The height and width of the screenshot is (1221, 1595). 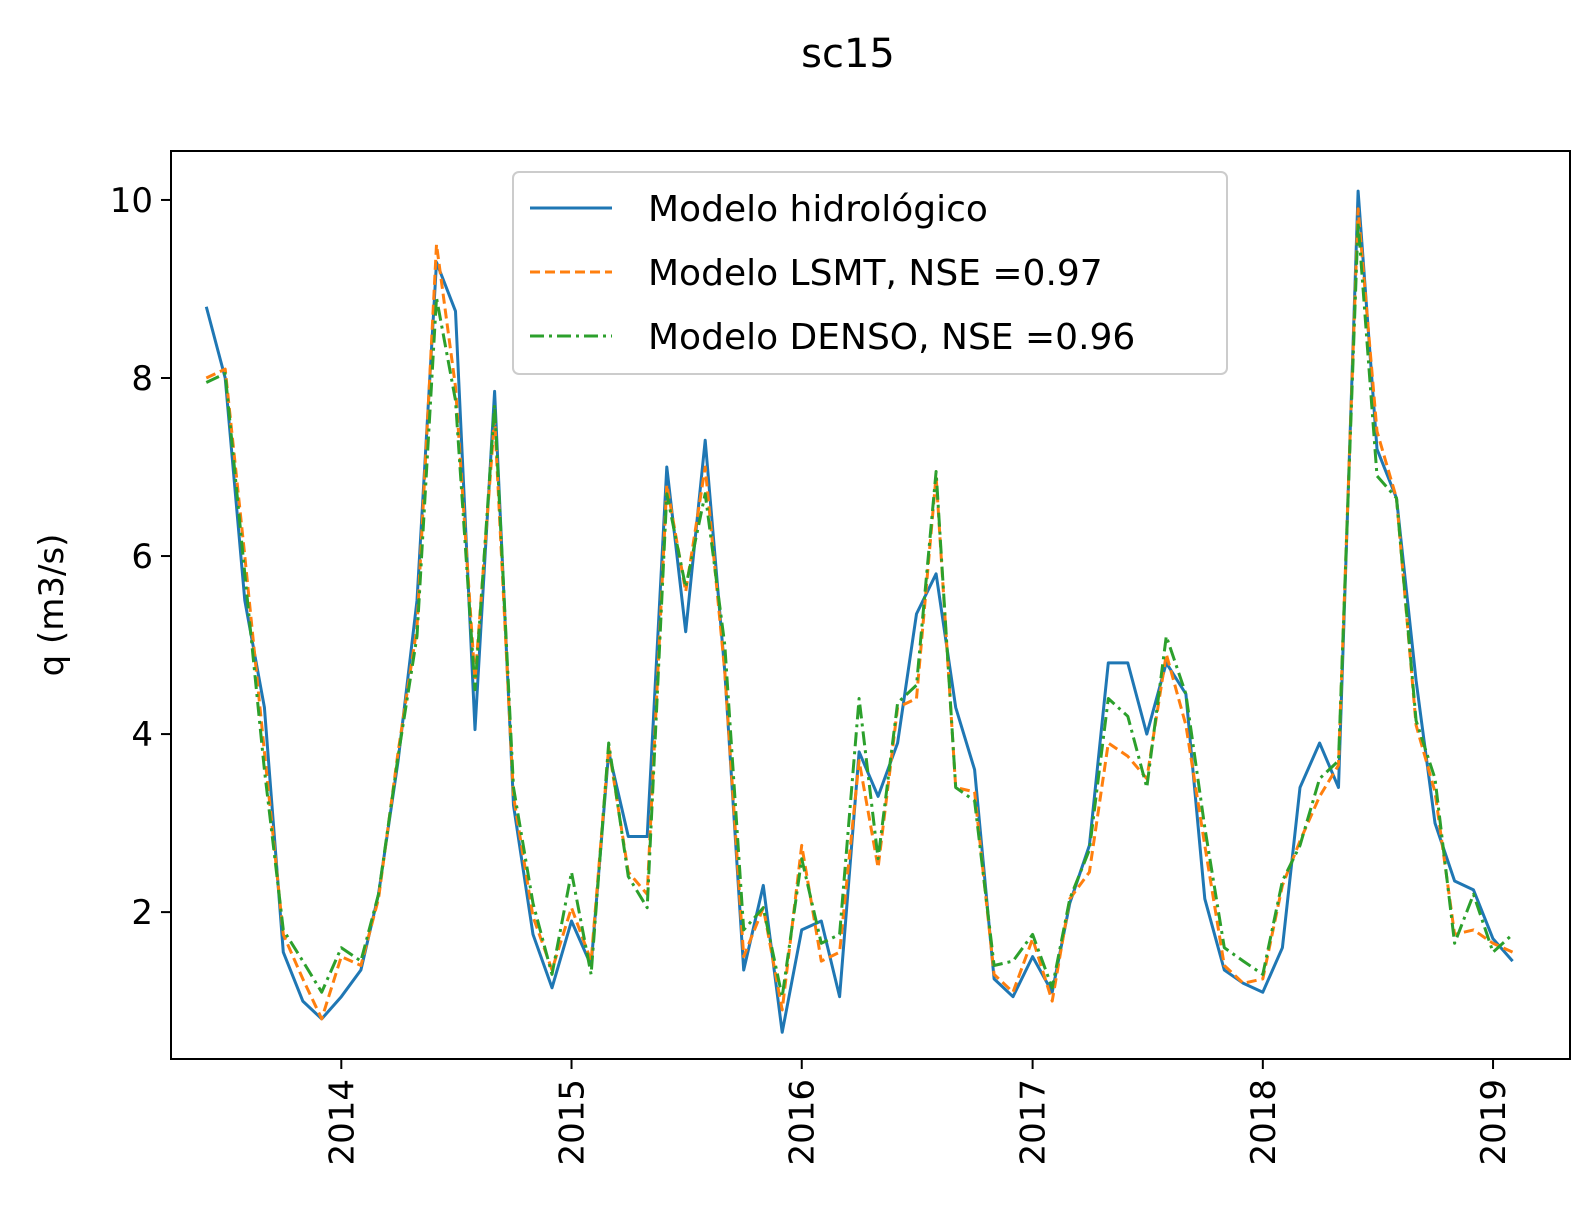 I want to click on y-tick-label: 4, so click(x=142, y=735).